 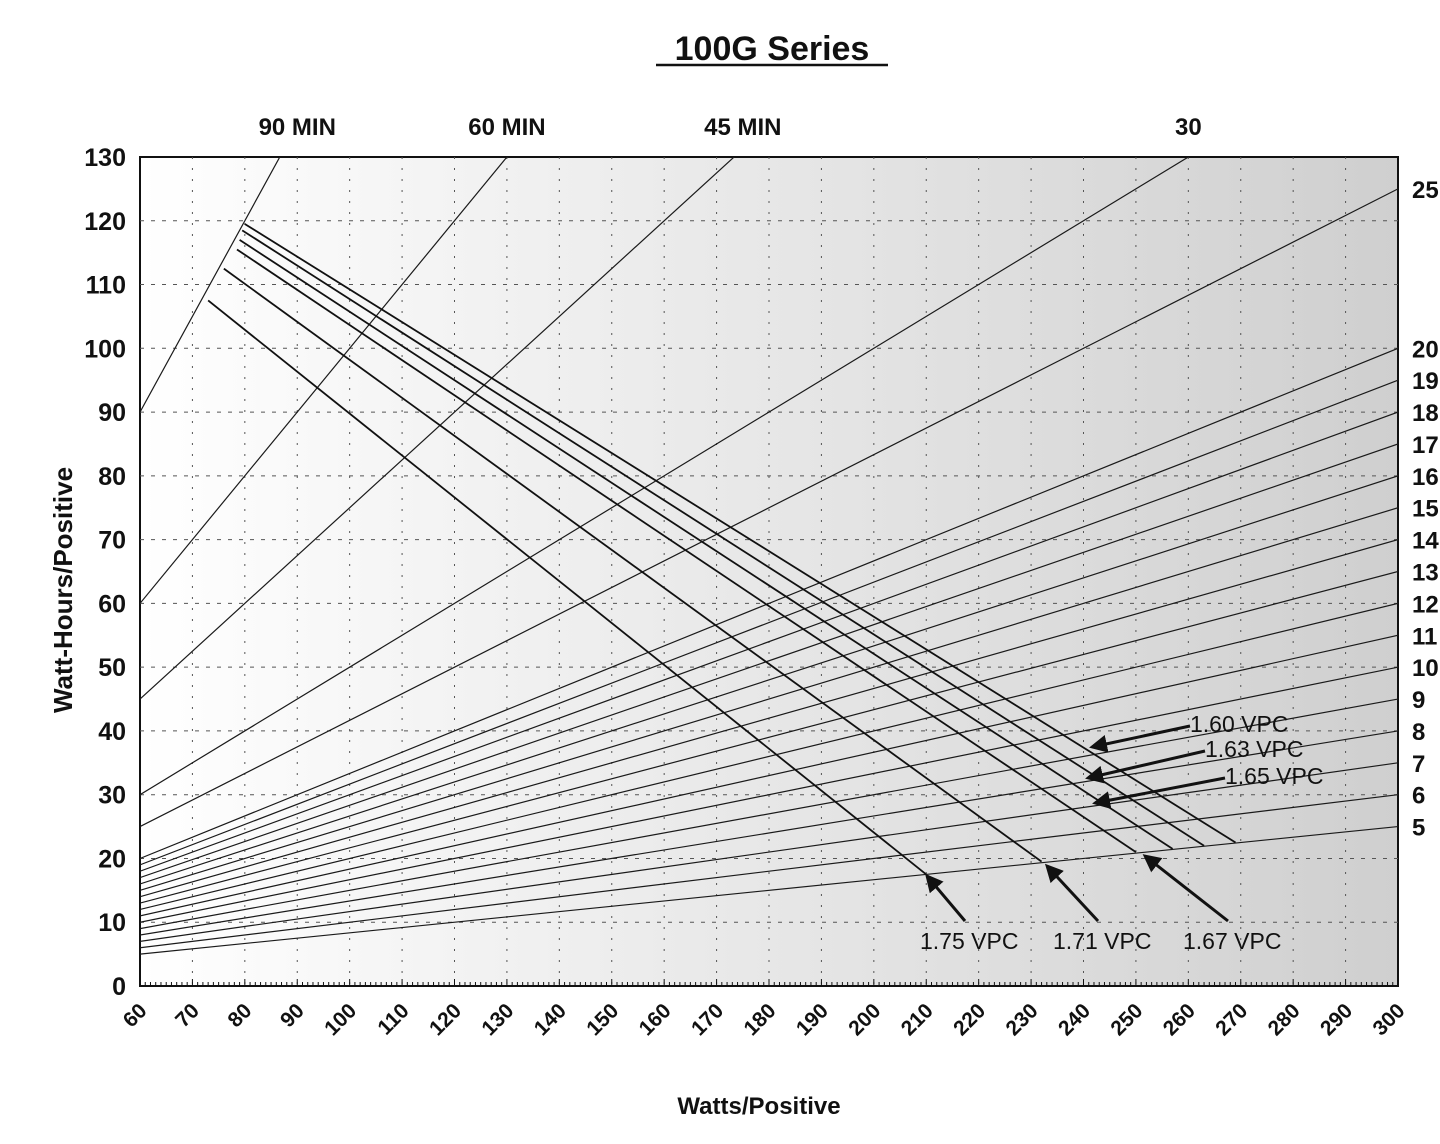 What do you see at coordinates (1188, 127) in the screenshot?
I see `top-time-label: 30` at bounding box center [1188, 127].